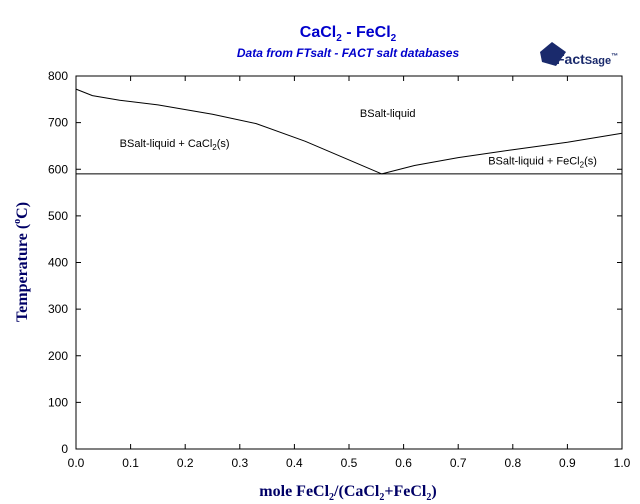 The width and height of the screenshot is (640, 504). I want to click on region-label: BSalt-liquid, so click(388, 114).